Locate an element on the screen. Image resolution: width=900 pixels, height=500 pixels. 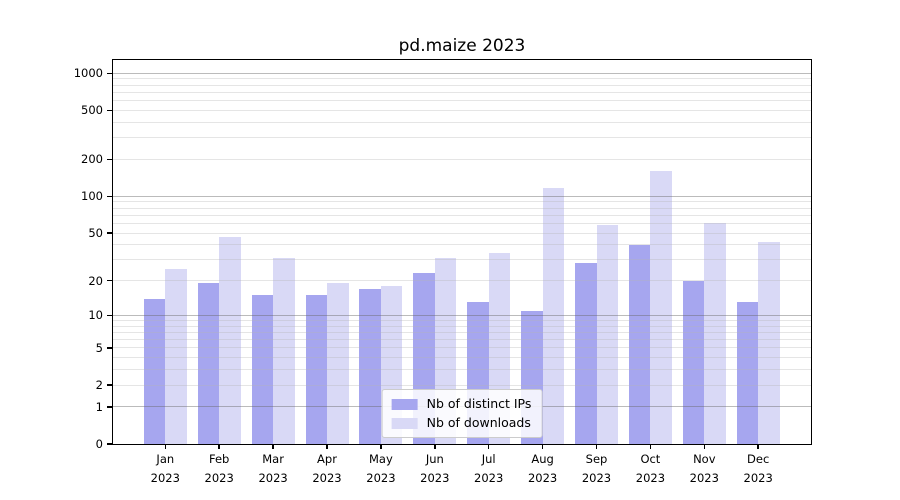
bar-downloads-aug is located at coordinates (553, 316).